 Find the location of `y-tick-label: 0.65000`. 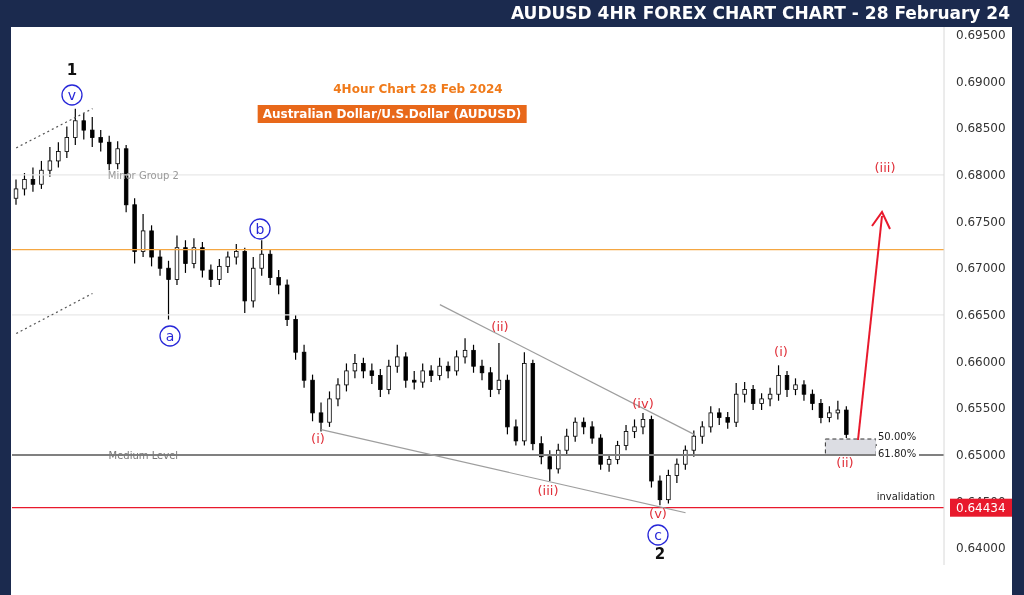

y-tick-label: 0.65000 is located at coordinates (981, 454).